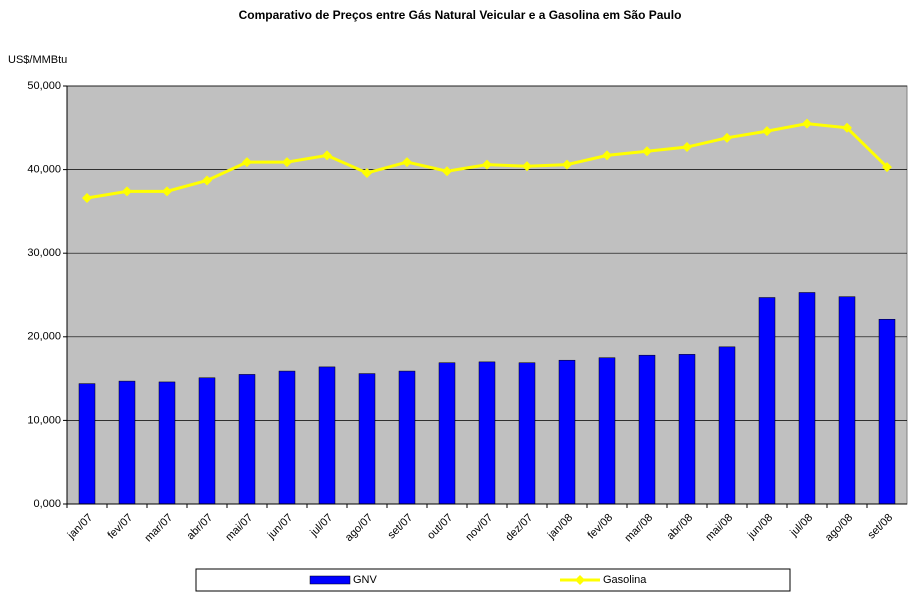 The image size is (921, 596). What do you see at coordinates (321, 526) in the screenshot?
I see `x-tick-label: jul/07` at bounding box center [321, 526].